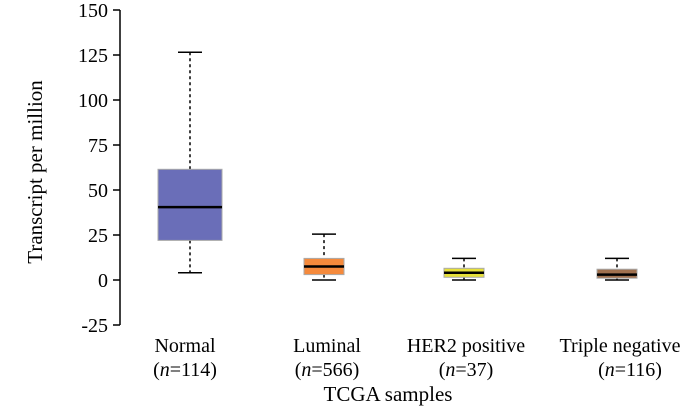 The image size is (700, 408). I want to click on category-label: Luminal, so click(327, 346).